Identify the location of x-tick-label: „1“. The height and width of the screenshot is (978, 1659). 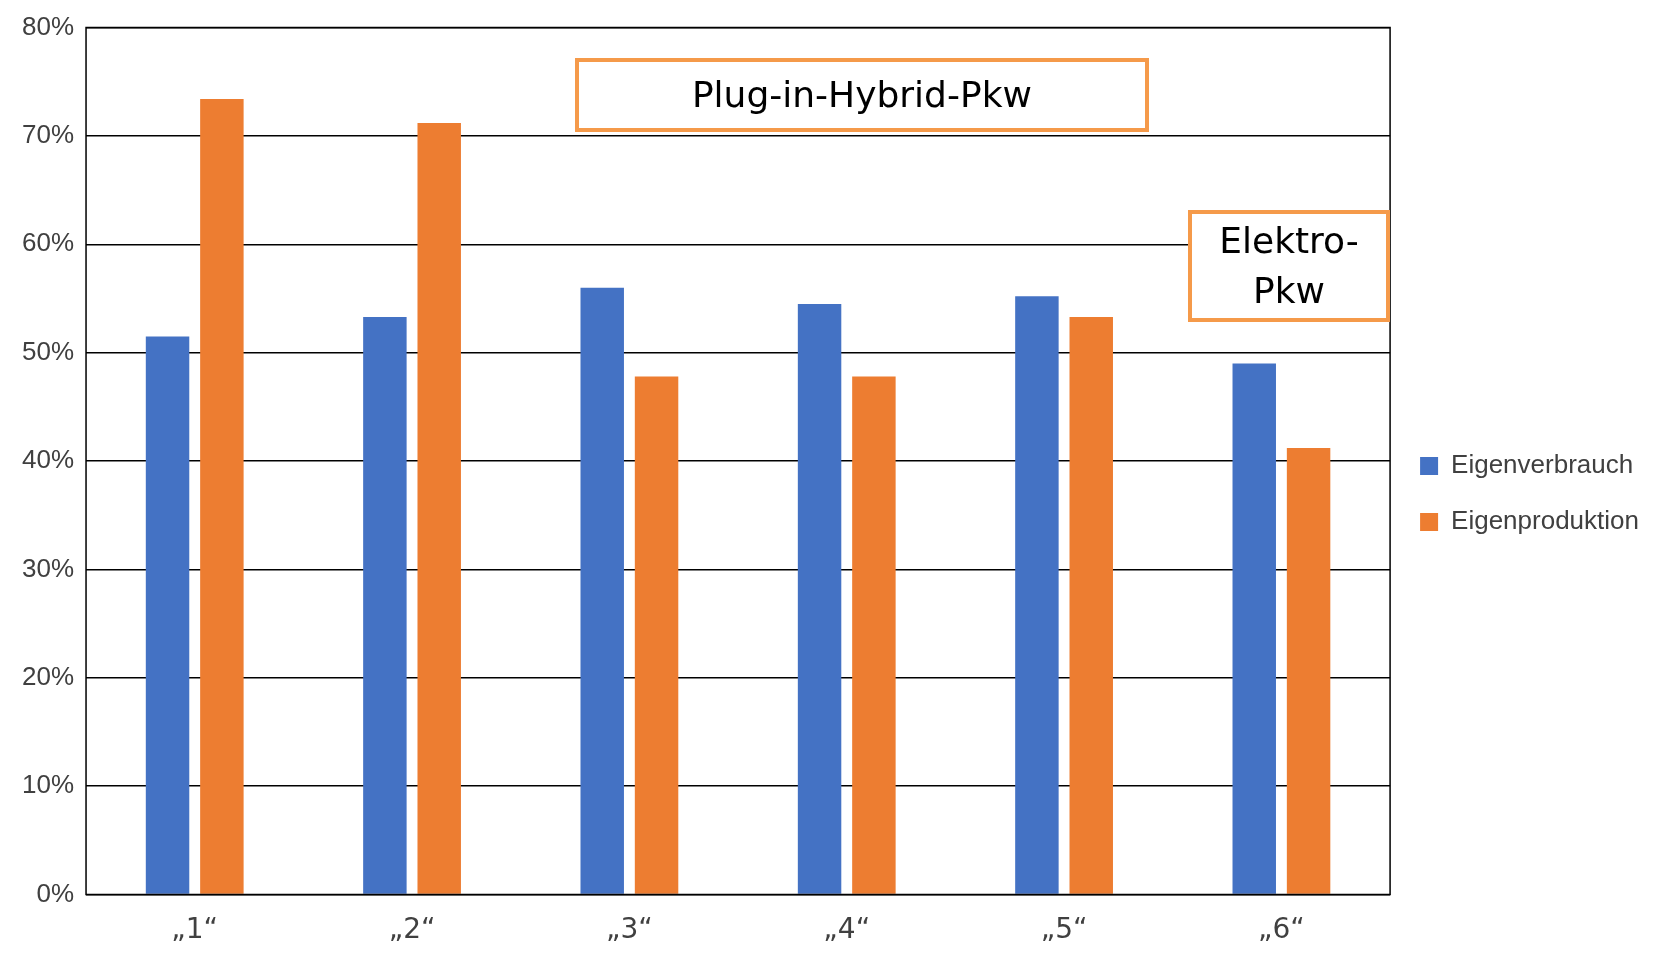
(195, 929).